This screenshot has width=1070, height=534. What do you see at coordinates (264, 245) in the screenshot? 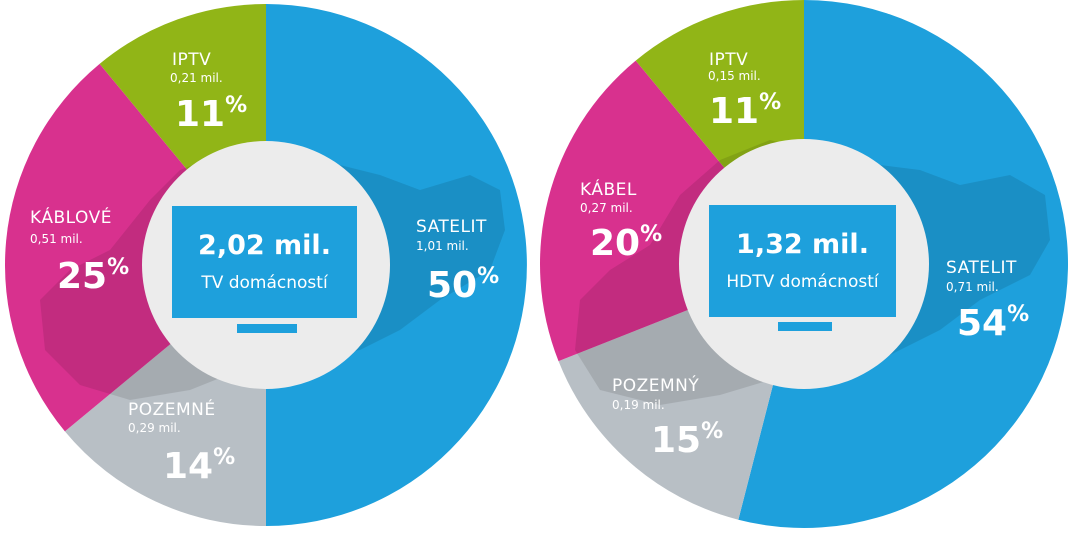
I see `center-total-value: 2,02 mil.` at bounding box center [264, 245].